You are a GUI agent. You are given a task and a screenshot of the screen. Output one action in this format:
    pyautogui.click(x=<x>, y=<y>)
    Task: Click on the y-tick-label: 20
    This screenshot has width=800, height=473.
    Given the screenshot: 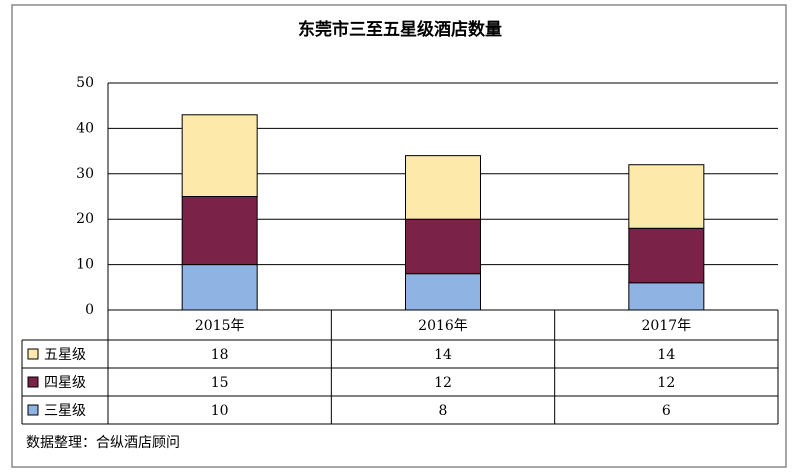 What is the action you would take?
    pyautogui.click(x=85, y=219)
    